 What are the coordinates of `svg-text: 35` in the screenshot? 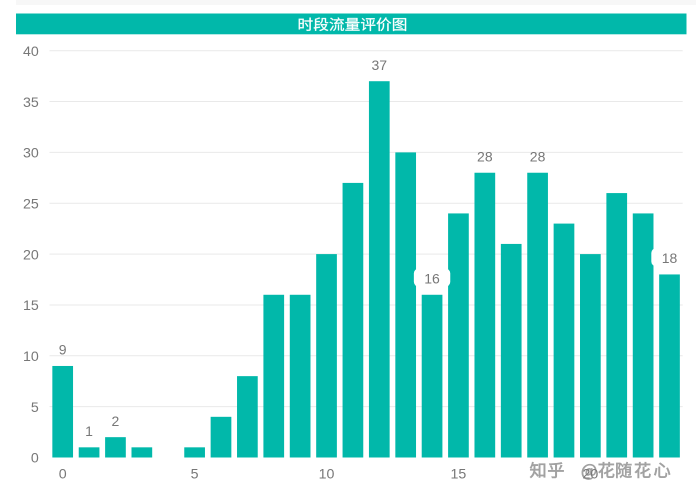 It's located at (31, 103).